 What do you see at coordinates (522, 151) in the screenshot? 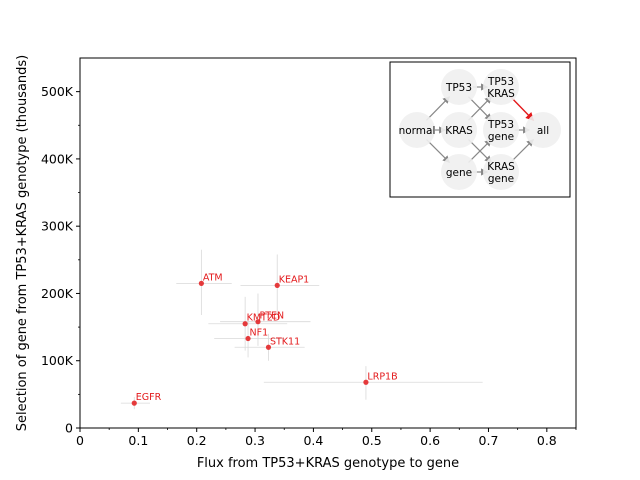
I see `inset-edge-krasgene-all` at bounding box center [522, 151].